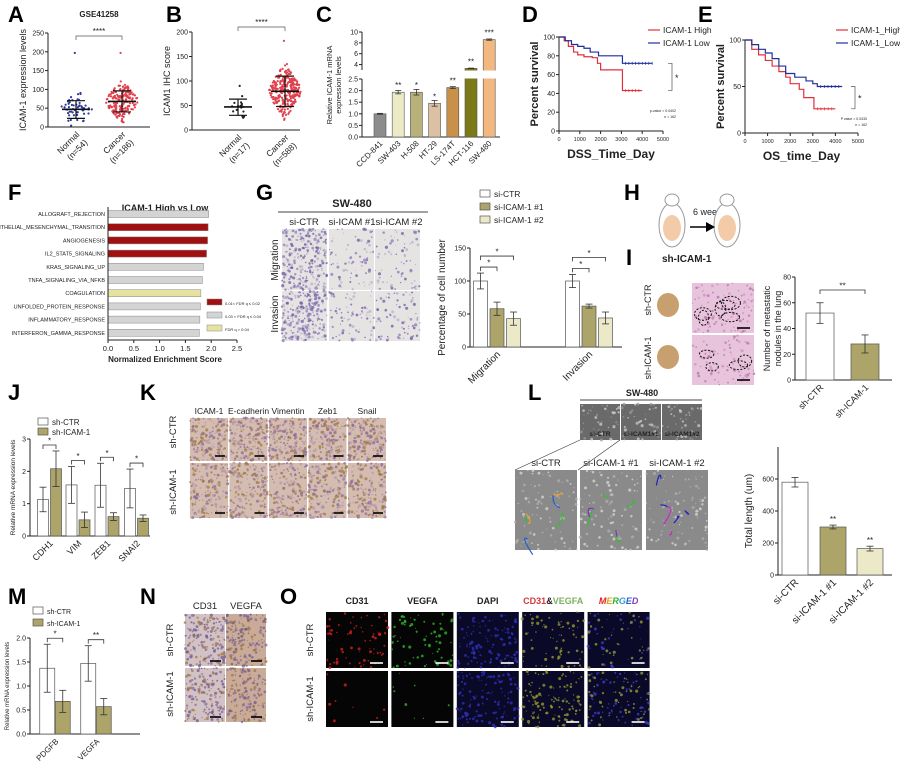 The image size is (900, 765). Describe the element at coordinates (209, 411) in the screenshot. I see `k-column-header: ICAM-1` at that location.